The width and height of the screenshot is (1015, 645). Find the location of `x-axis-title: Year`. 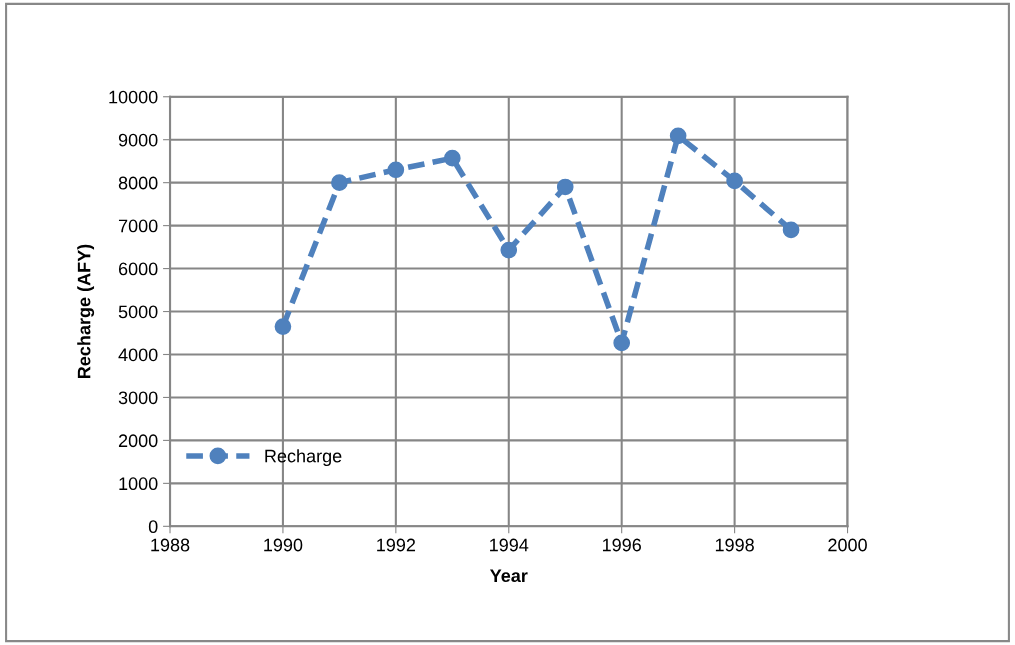

x-axis-title: Year is located at coordinates (509, 576).